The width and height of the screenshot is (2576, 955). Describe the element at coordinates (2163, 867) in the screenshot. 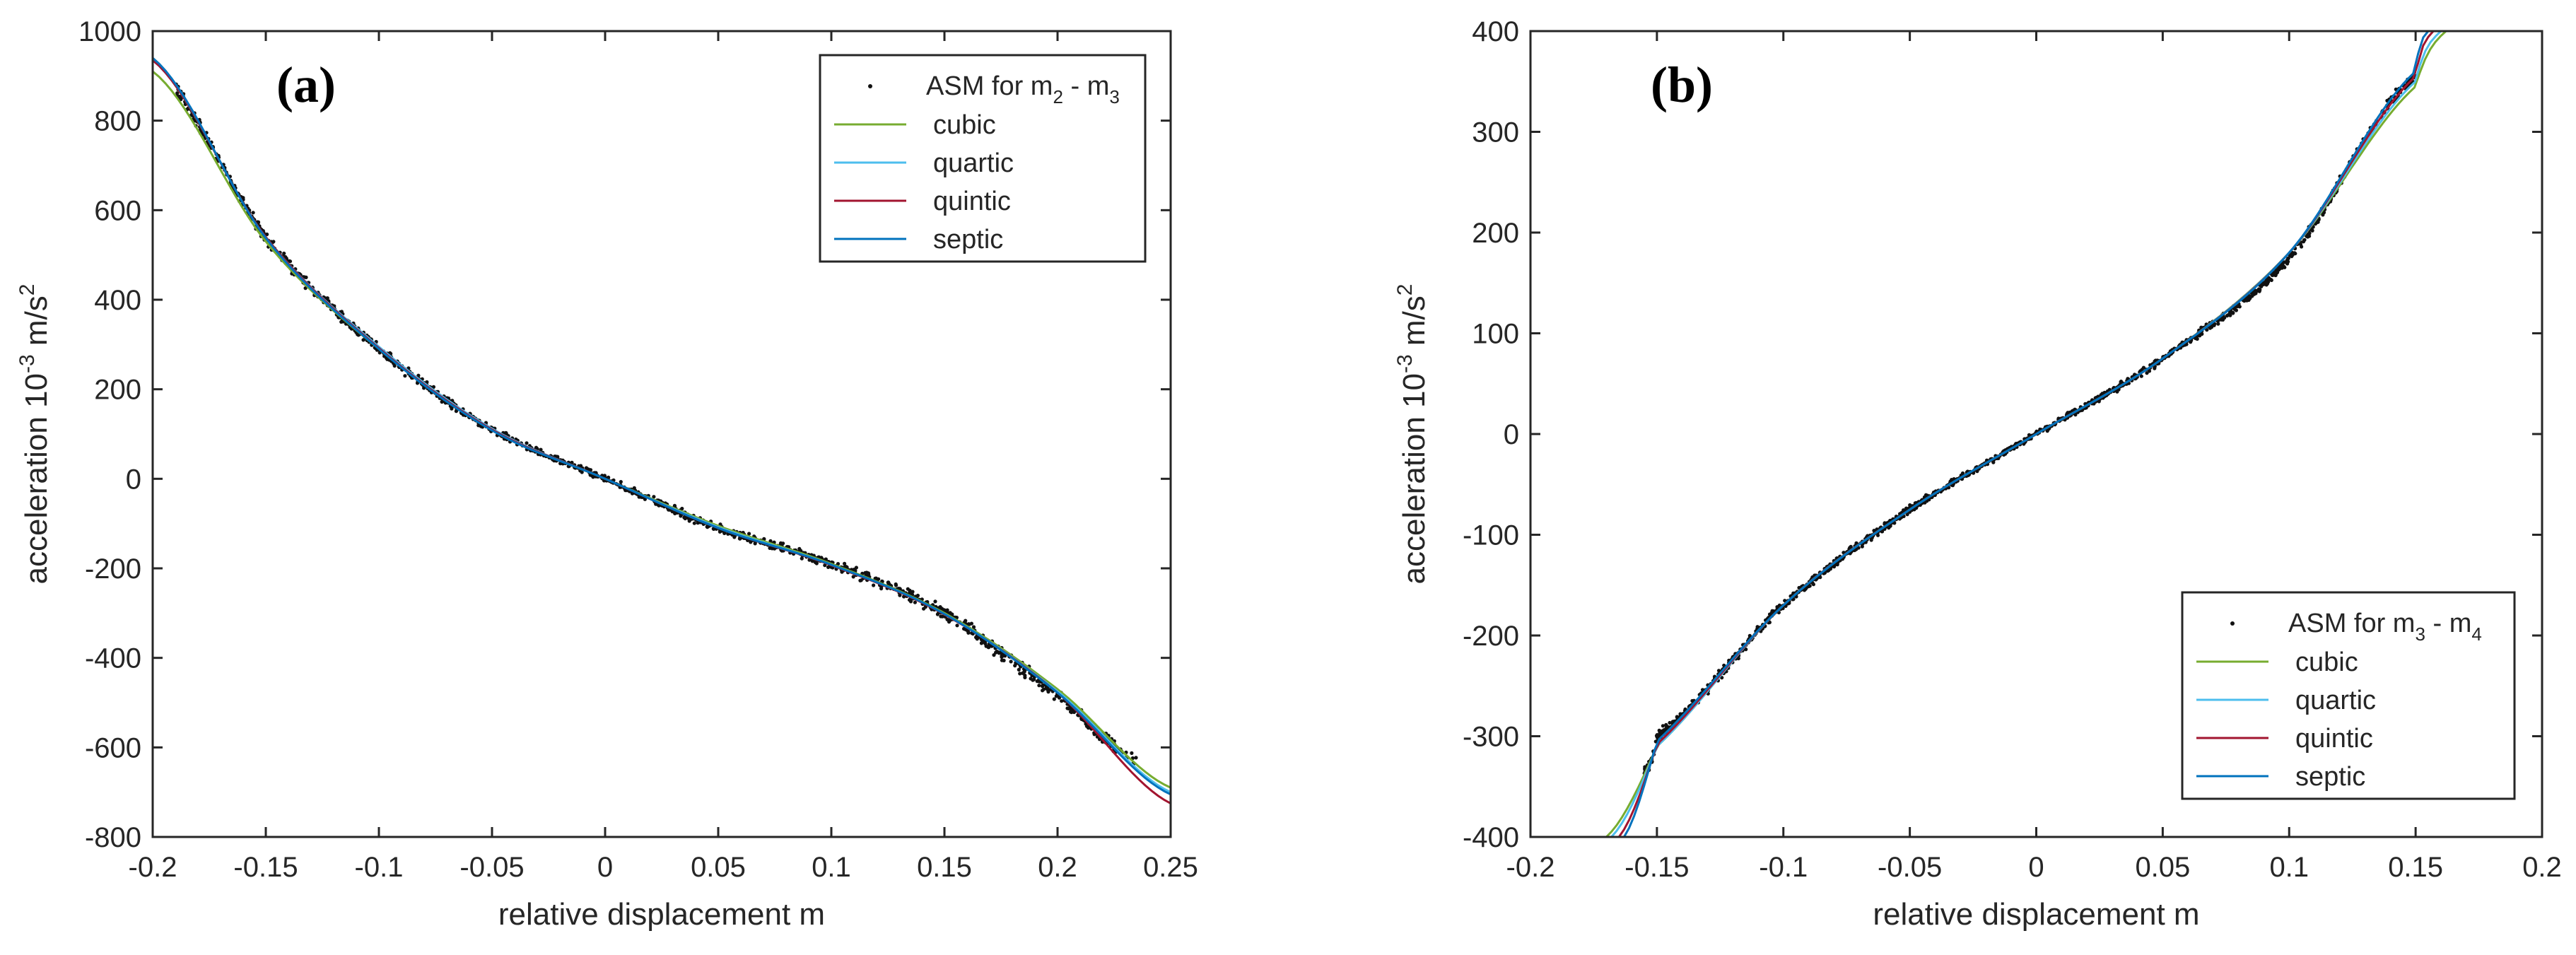

I see `x-tick-label: 0.05` at that location.